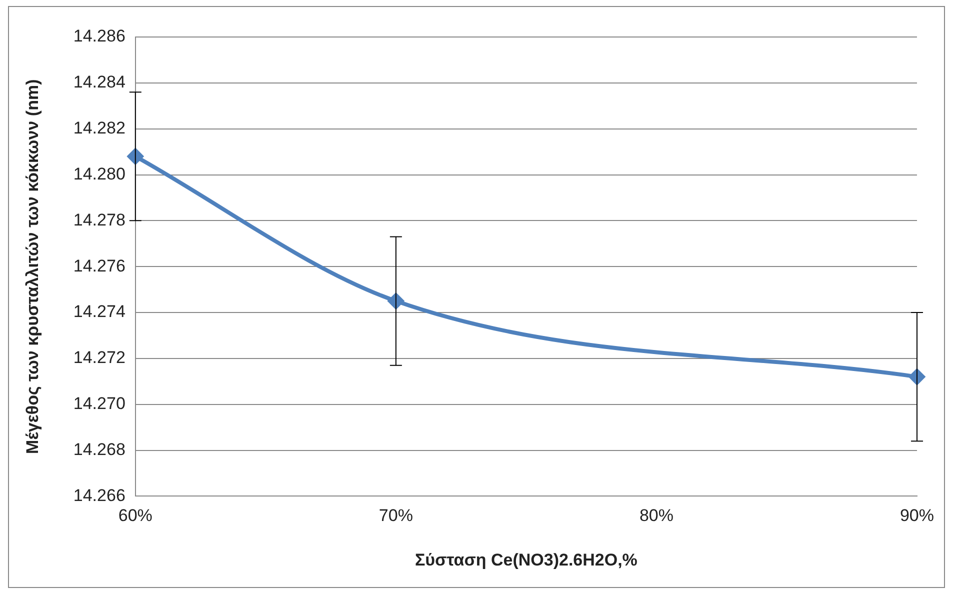  I want to click on y-tick-label: 14.272, so click(99, 358).